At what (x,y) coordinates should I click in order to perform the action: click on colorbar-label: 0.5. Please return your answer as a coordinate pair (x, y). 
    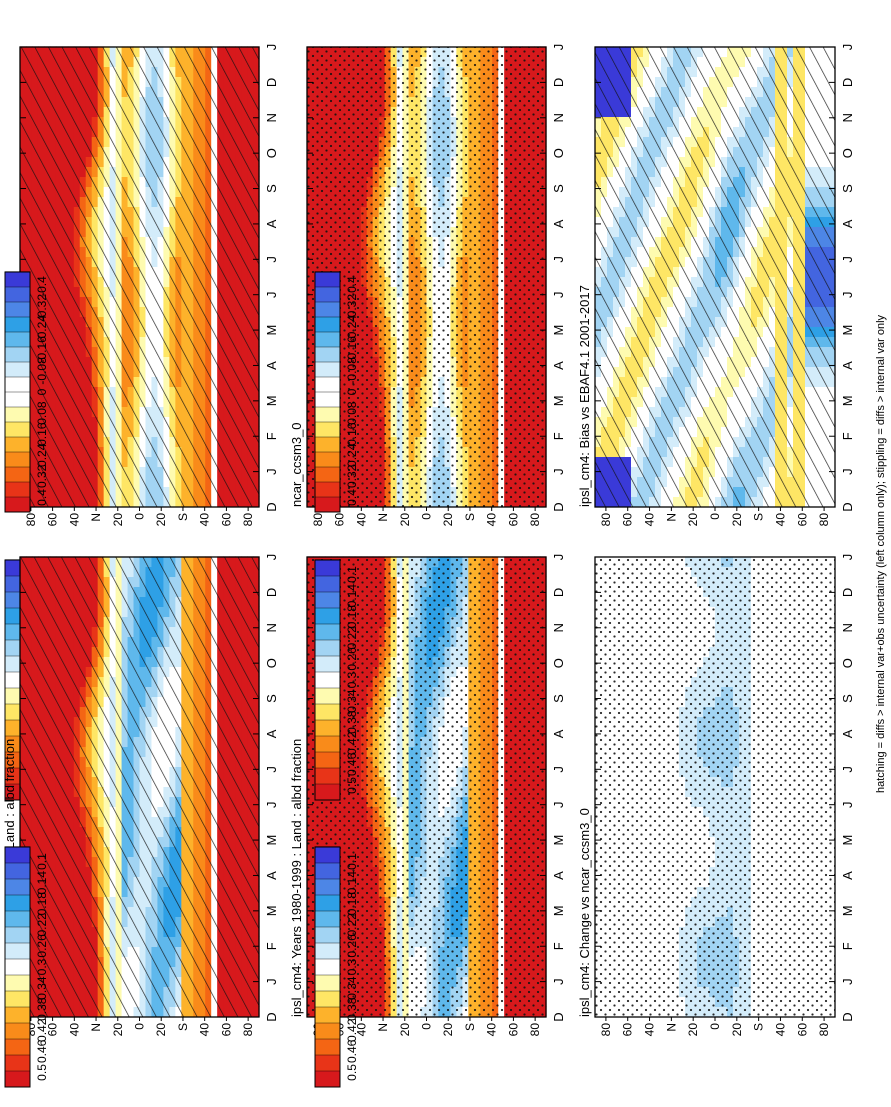
    Looking at the image, I should click on (42, 1072).